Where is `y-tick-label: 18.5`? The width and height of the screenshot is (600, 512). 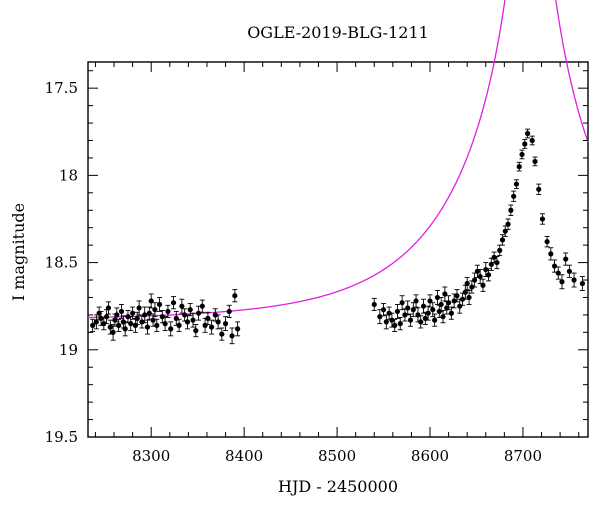
y-tick-label: 18.5 is located at coordinates (61, 263).